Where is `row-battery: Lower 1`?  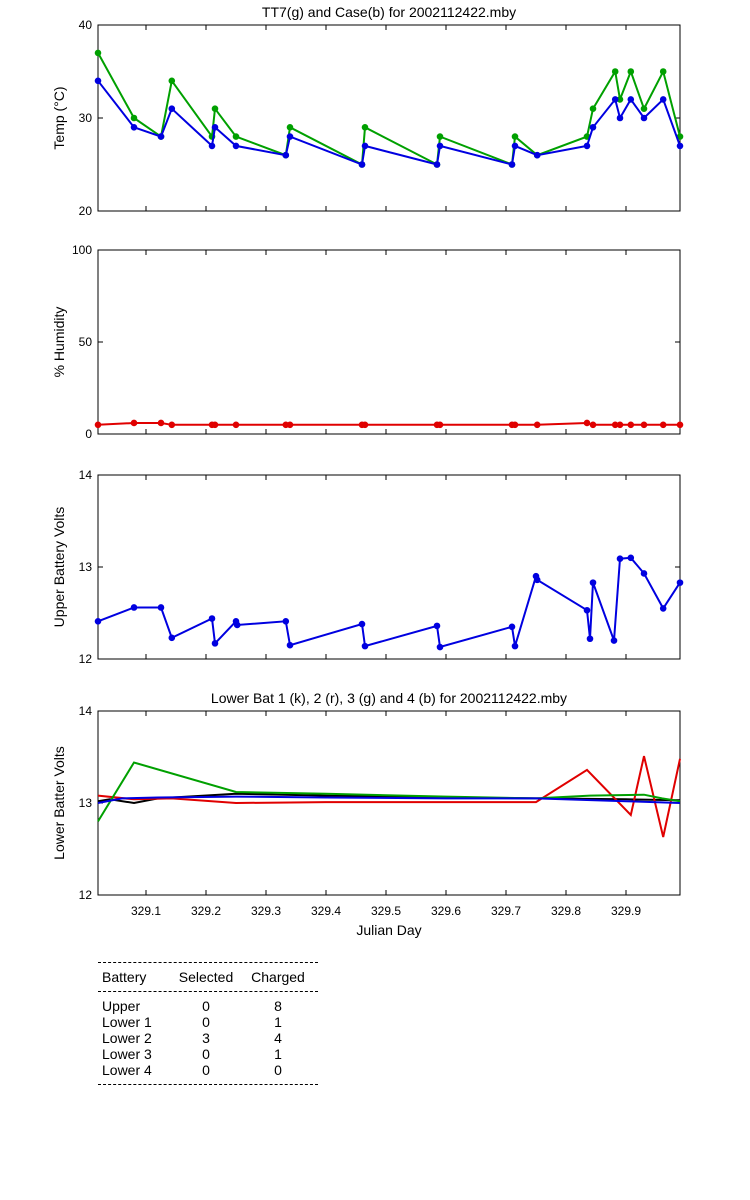 row-battery: Lower 1 is located at coordinates (136, 1022).